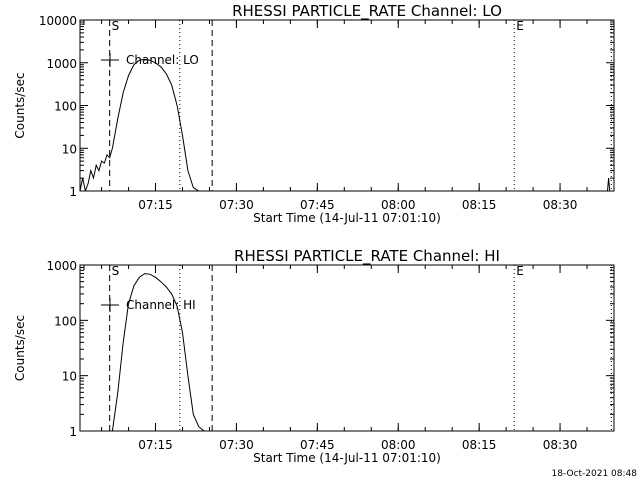  I want to click on footer-timestamp: 18-Oct-2021 08:48, so click(595, 474).